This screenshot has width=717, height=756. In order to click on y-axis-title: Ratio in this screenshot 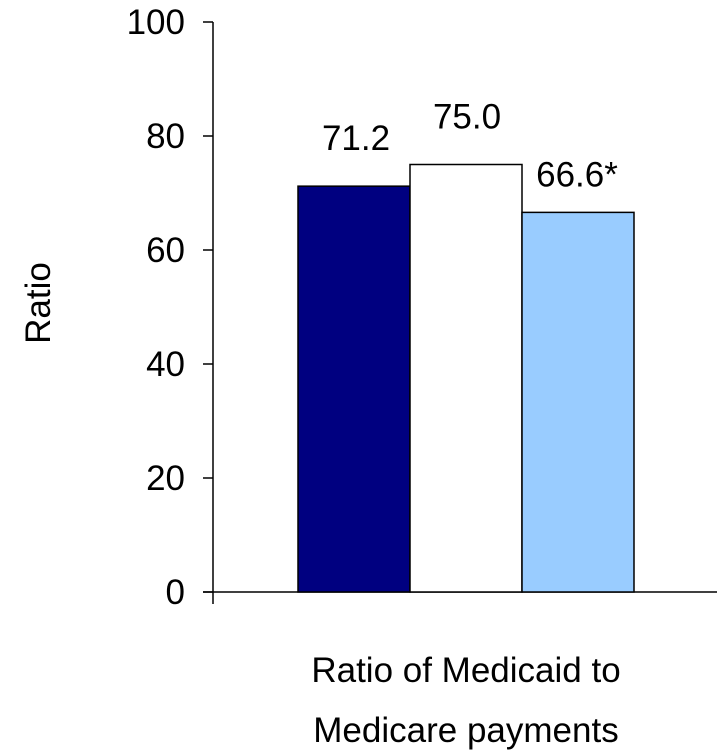, I will do `click(38, 303)`.